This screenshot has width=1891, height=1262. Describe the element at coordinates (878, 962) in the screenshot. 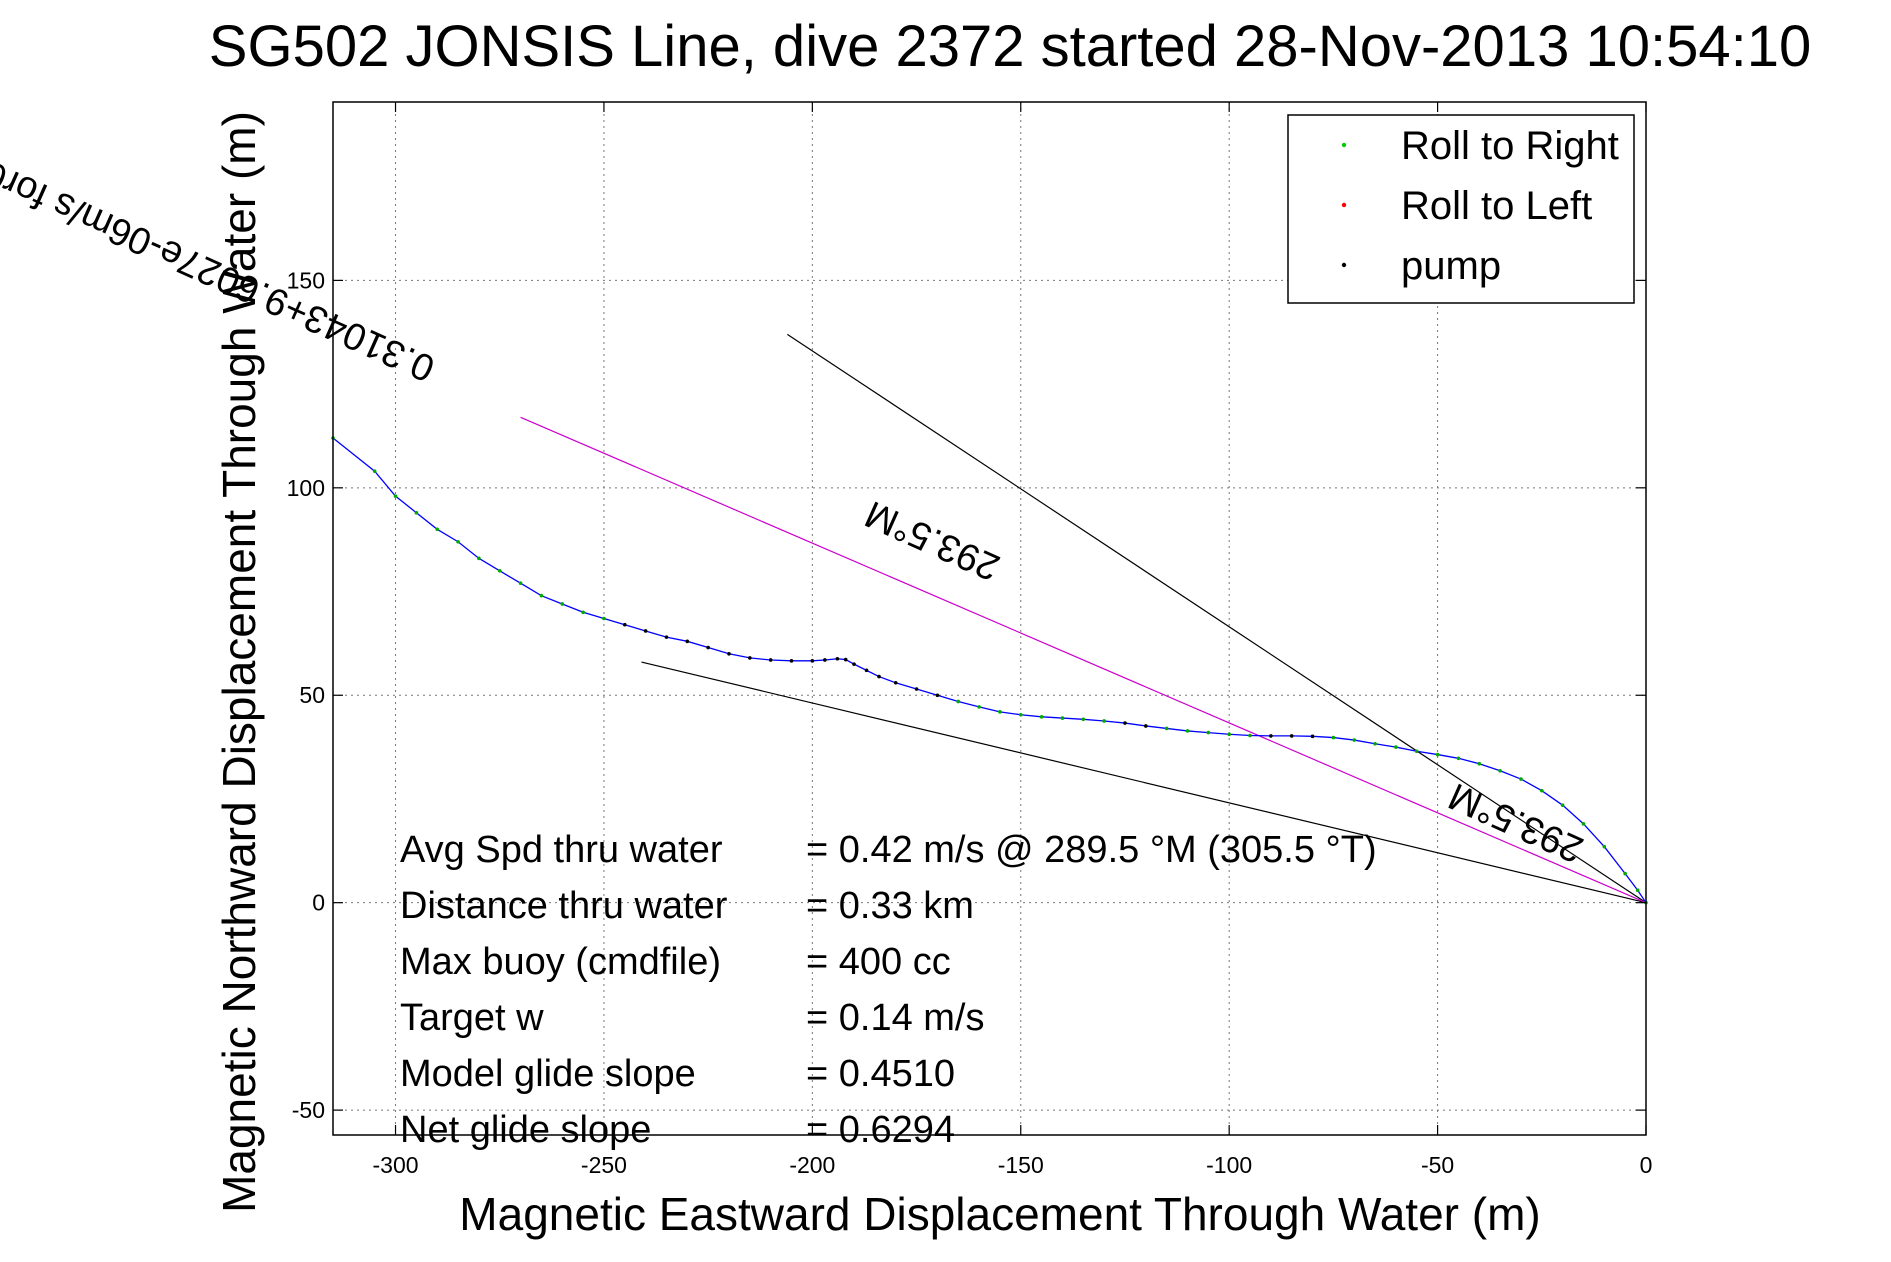

I see `stat-value: = 400 cc` at that location.